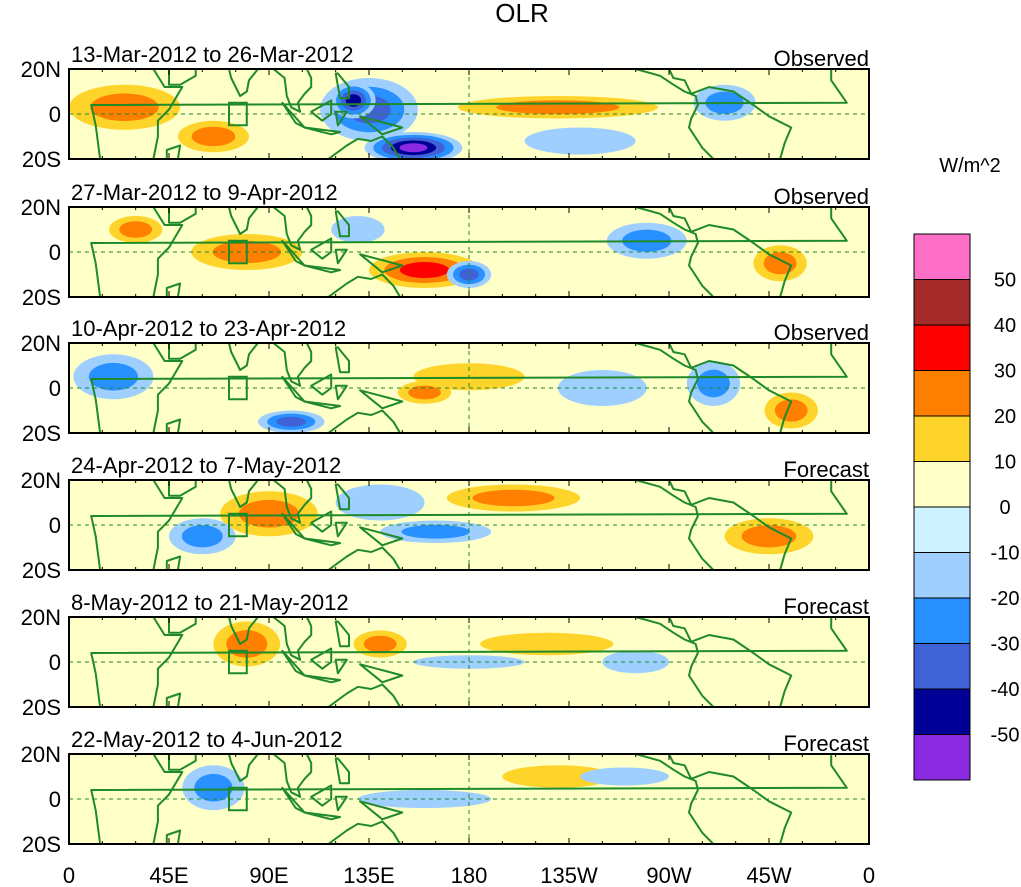  Describe the element at coordinates (668, 875) in the screenshot. I see `lon-tick-label: 90W` at that location.